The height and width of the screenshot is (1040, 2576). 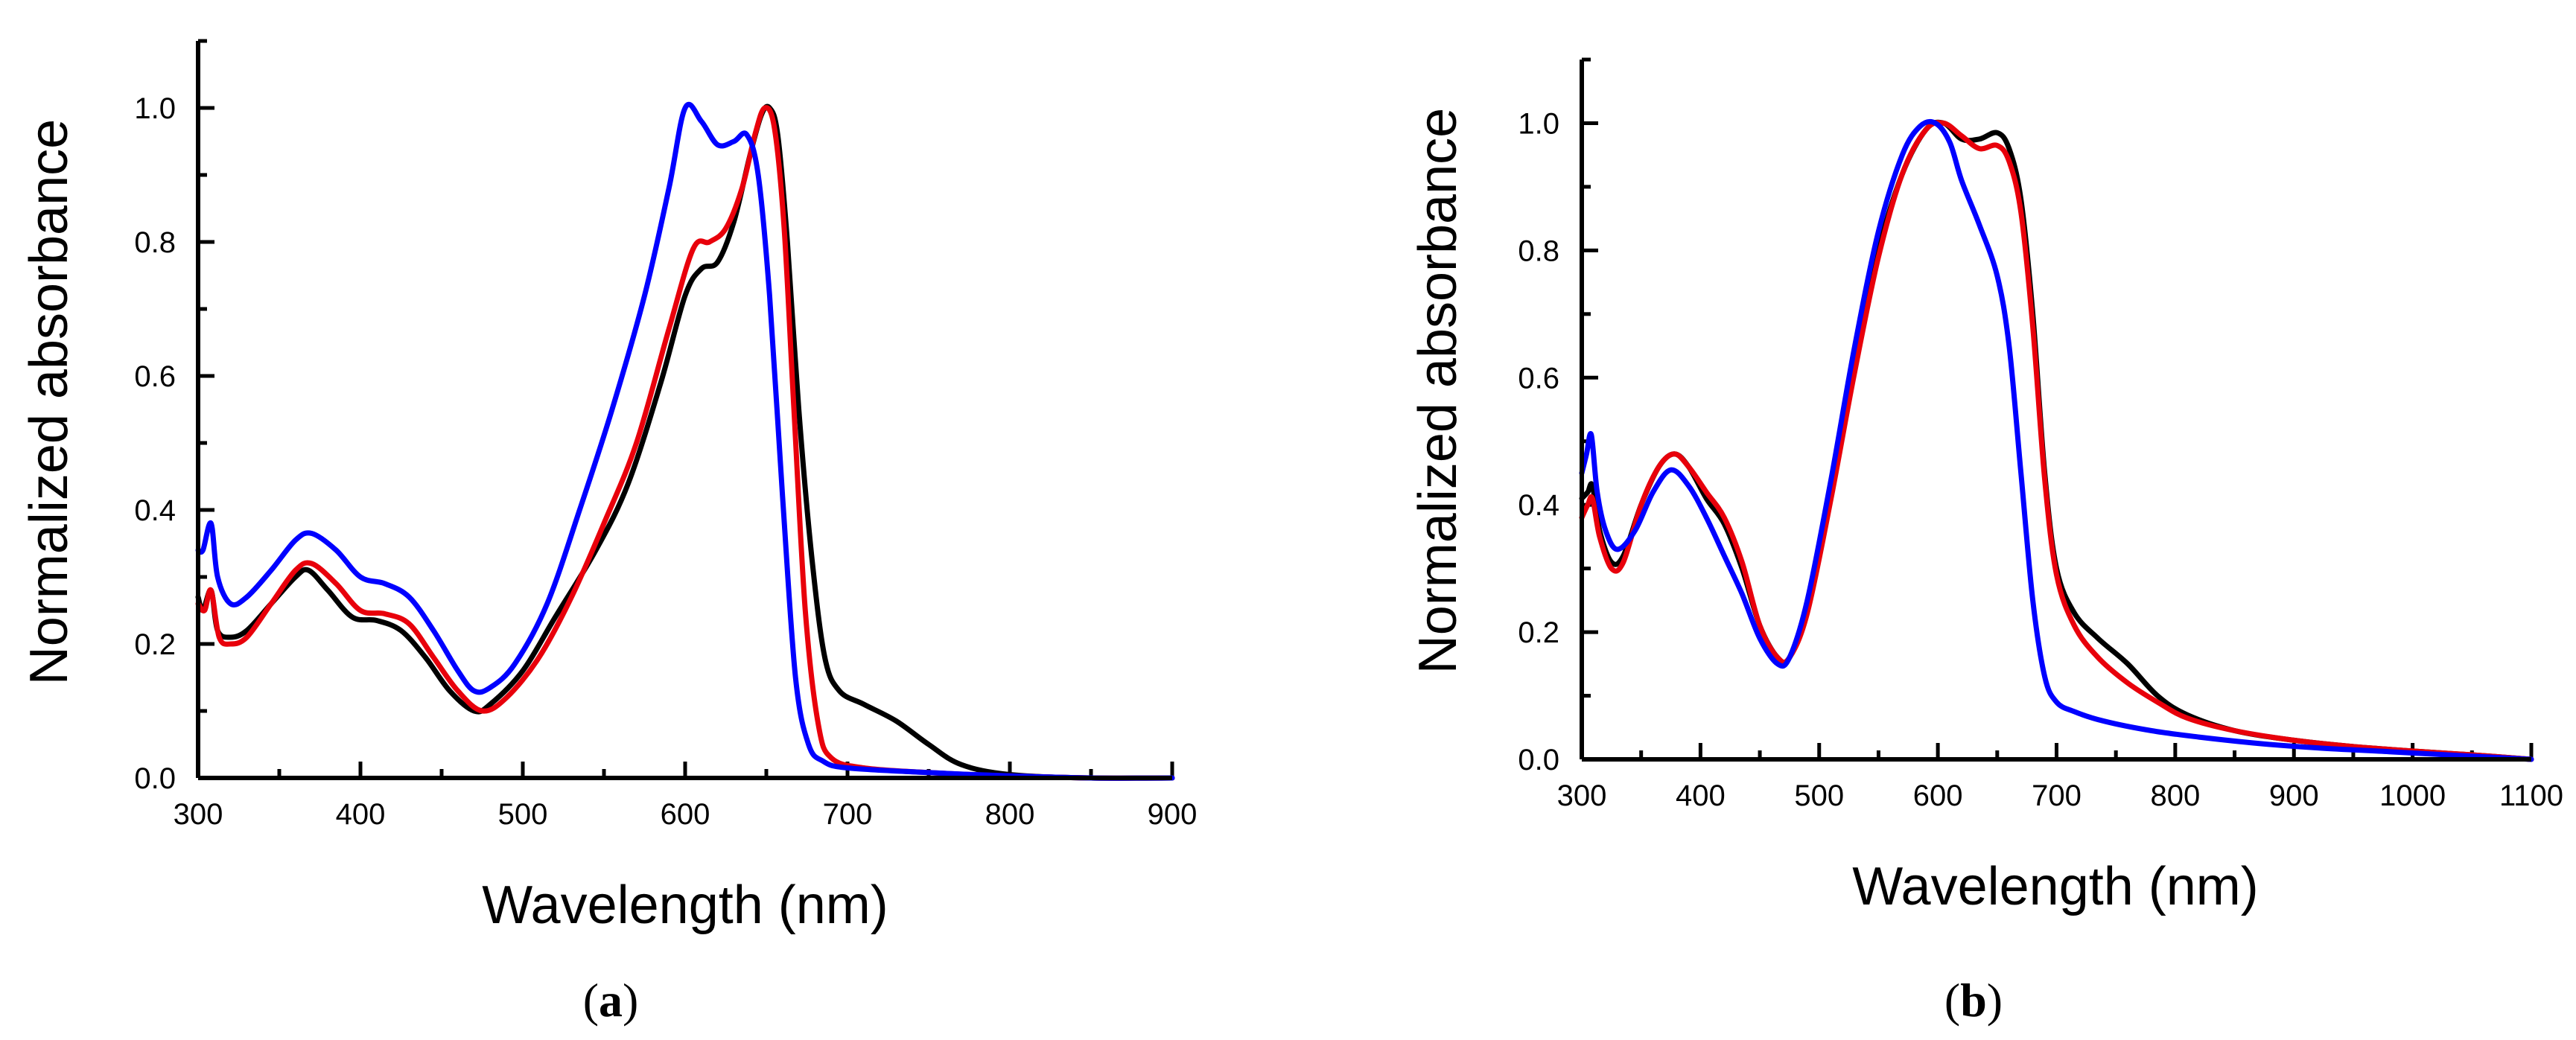 I want to click on y-axis-title-b: Normalized absorbance, so click(x=1438, y=391).